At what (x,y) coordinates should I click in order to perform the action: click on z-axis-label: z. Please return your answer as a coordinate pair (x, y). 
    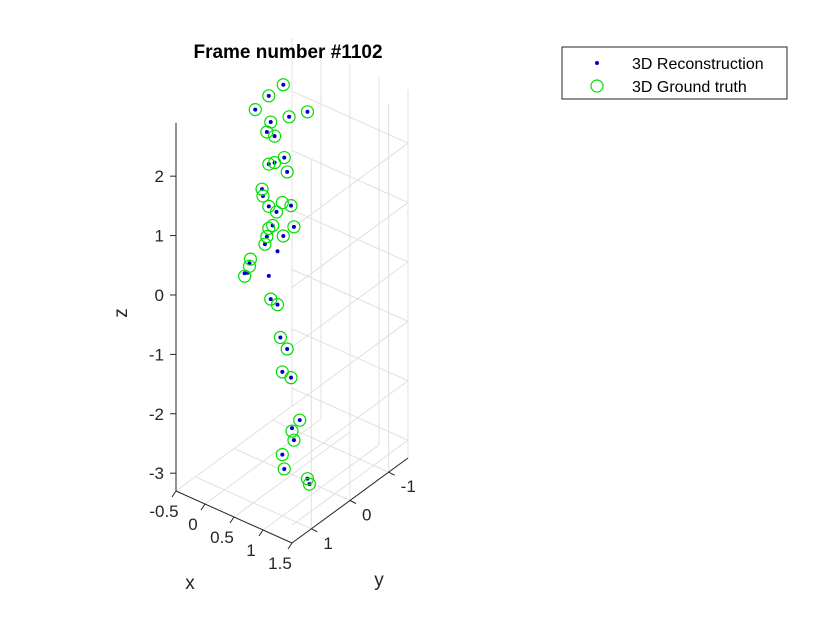
    Looking at the image, I should click on (121, 313).